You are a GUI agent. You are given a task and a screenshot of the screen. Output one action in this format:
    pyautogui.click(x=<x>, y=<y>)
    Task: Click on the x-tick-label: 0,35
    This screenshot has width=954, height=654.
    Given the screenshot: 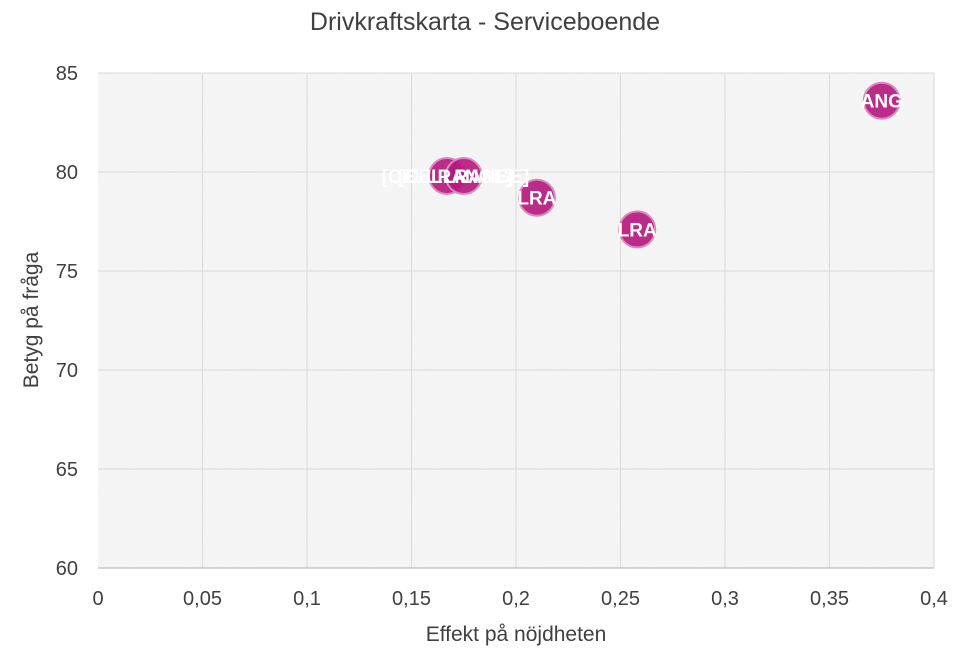 What is the action you would take?
    pyautogui.click(x=829, y=599)
    